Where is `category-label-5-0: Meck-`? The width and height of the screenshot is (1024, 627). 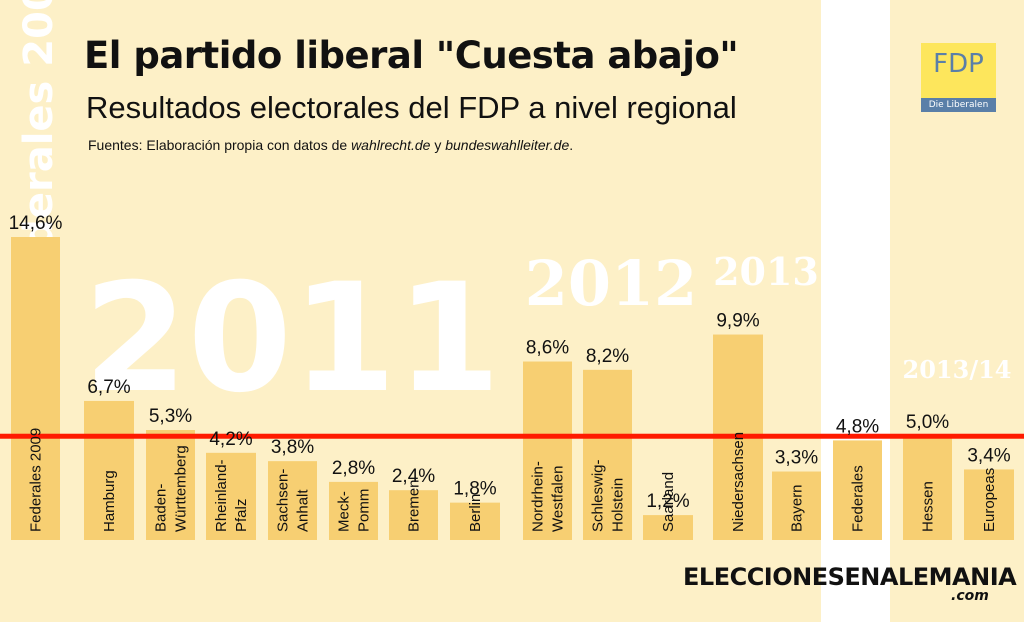
category-label-5-0: Meck- is located at coordinates (344, 511).